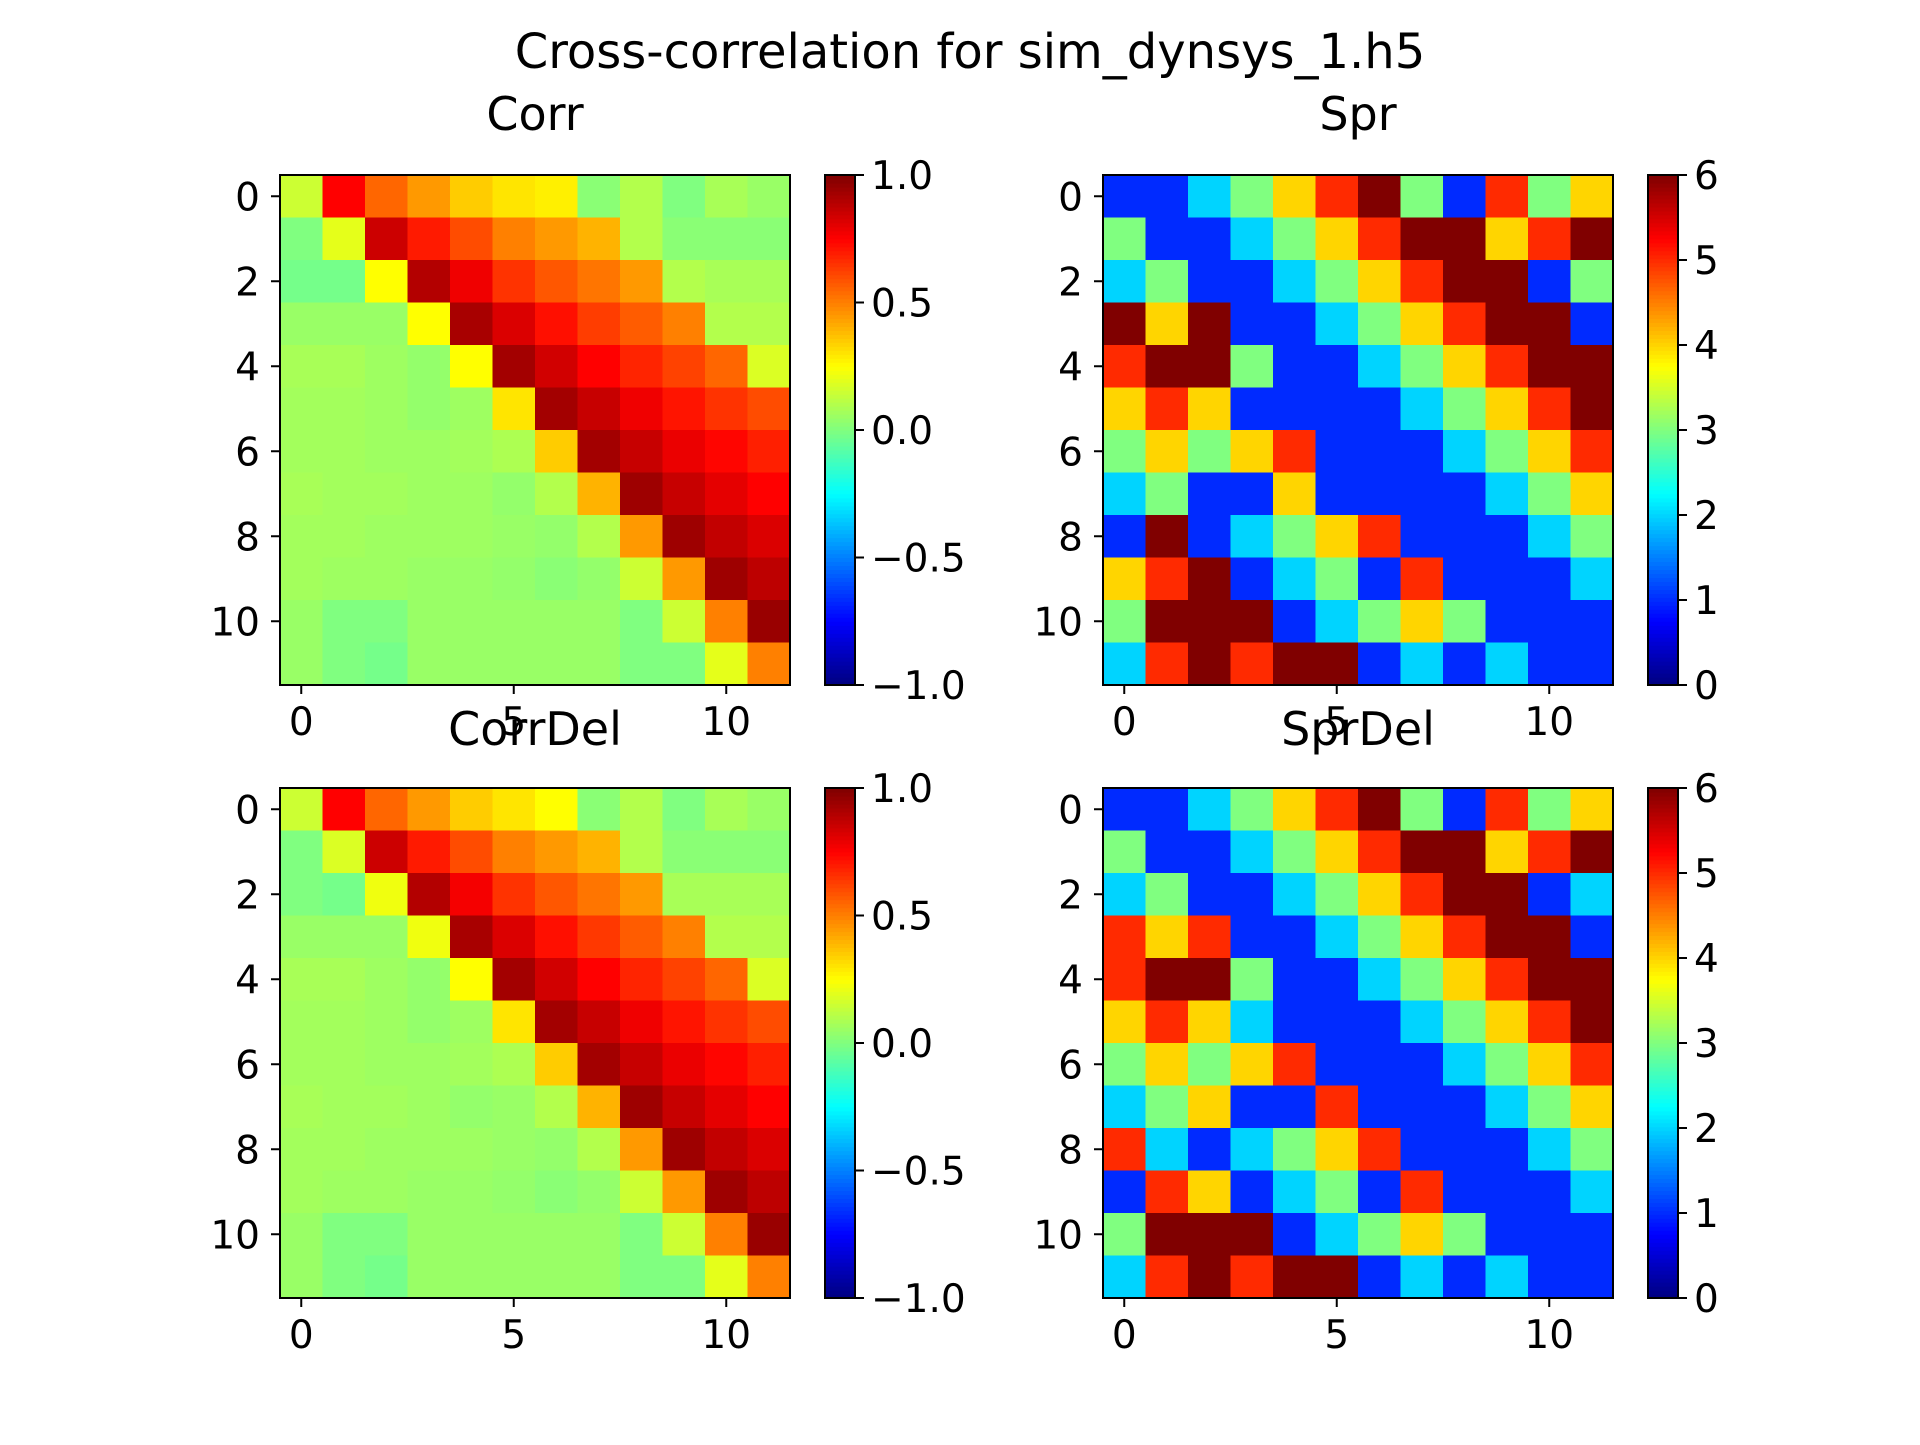  I want to click on y-tick-label: 6, so click(247, 1065).